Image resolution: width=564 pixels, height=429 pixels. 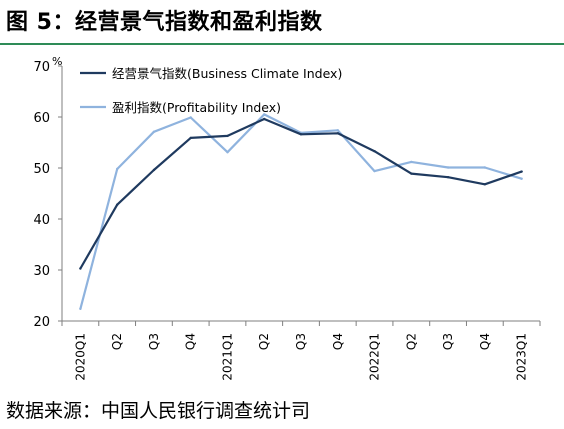 I want to click on legend-label-1: 盈利指数(Profitability Index), so click(x=196, y=107).